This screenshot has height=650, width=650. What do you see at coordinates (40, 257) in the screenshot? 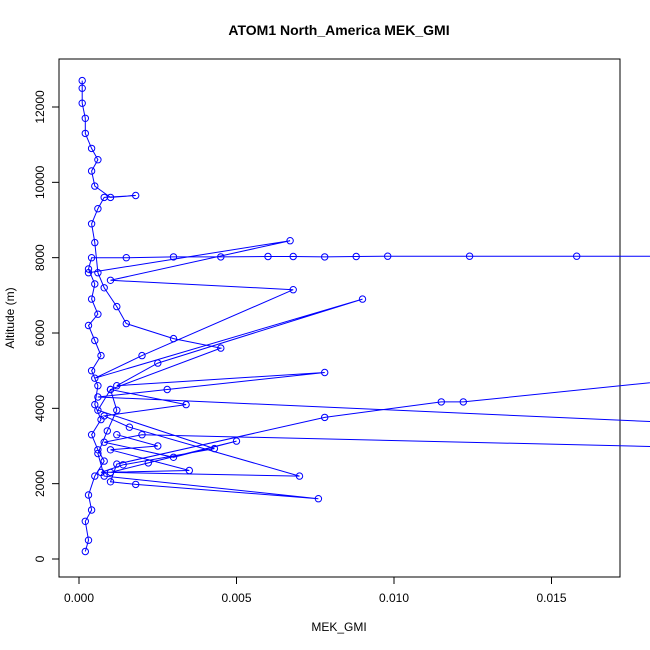
I see `y-tick-label: 8000` at bounding box center [40, 257].